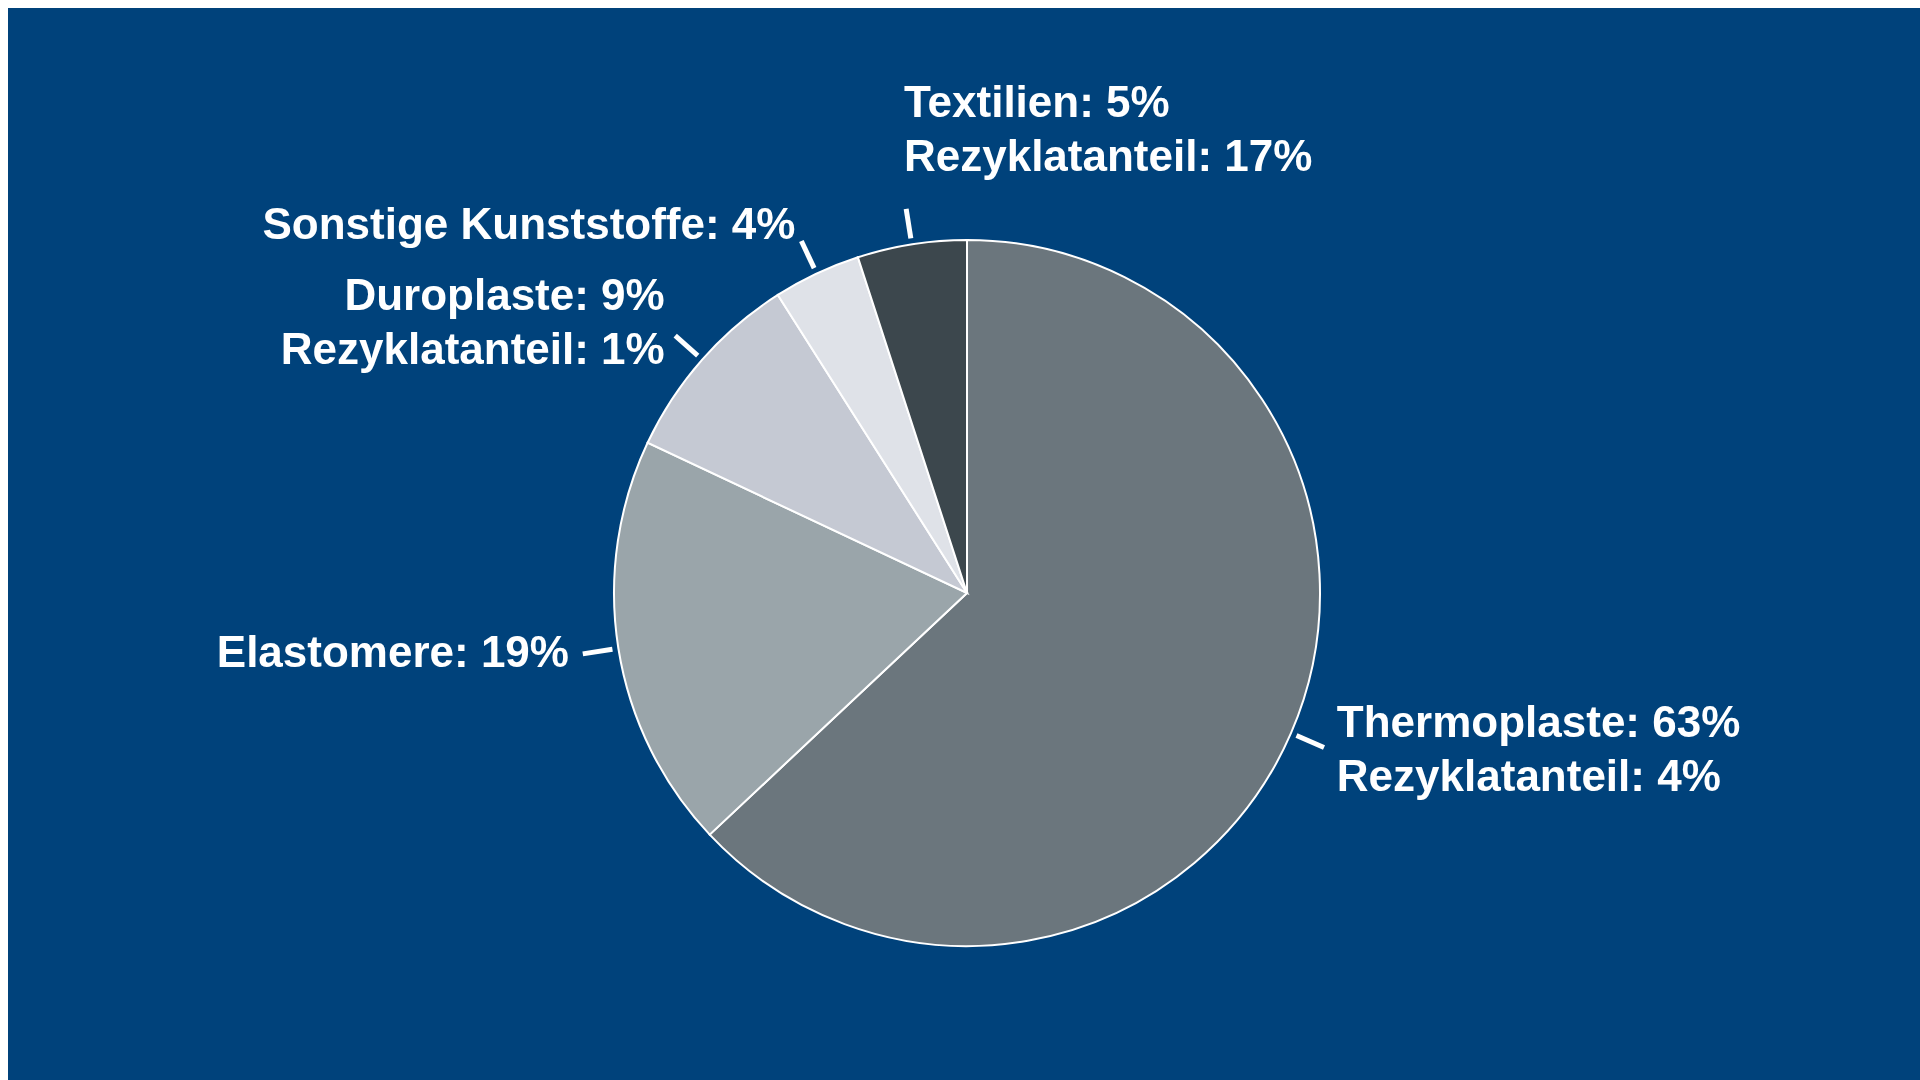 The width and height of the screenshot is (1920, 1080). I want to click on slice-label: Thermoplaste: 63%, so click(1538, 722).